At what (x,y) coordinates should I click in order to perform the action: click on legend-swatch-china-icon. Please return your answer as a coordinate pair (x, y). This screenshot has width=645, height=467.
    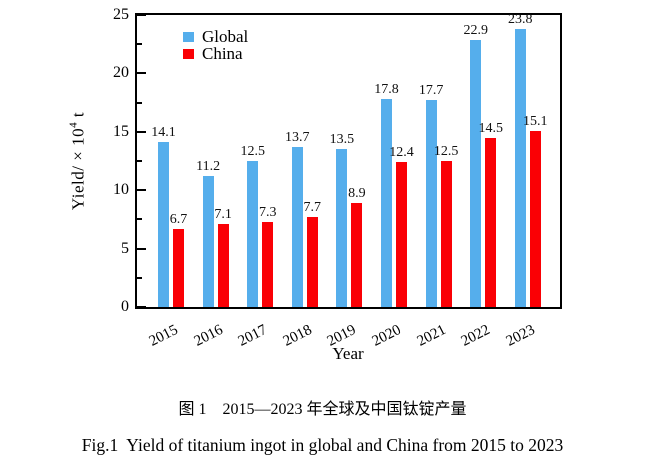
    Looking at the image, I should click on (188, 53).